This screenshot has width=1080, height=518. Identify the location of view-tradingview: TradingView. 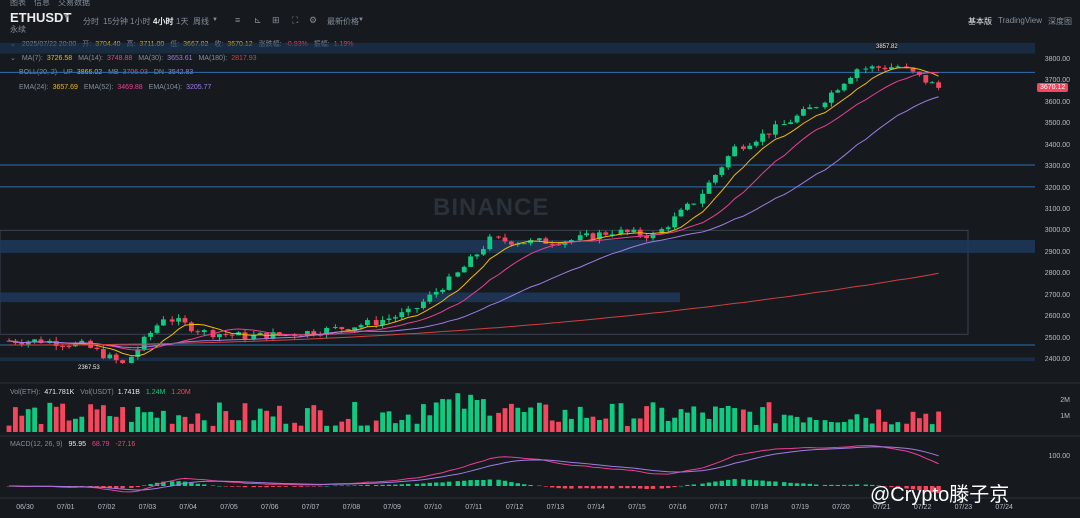
(1020, 20).